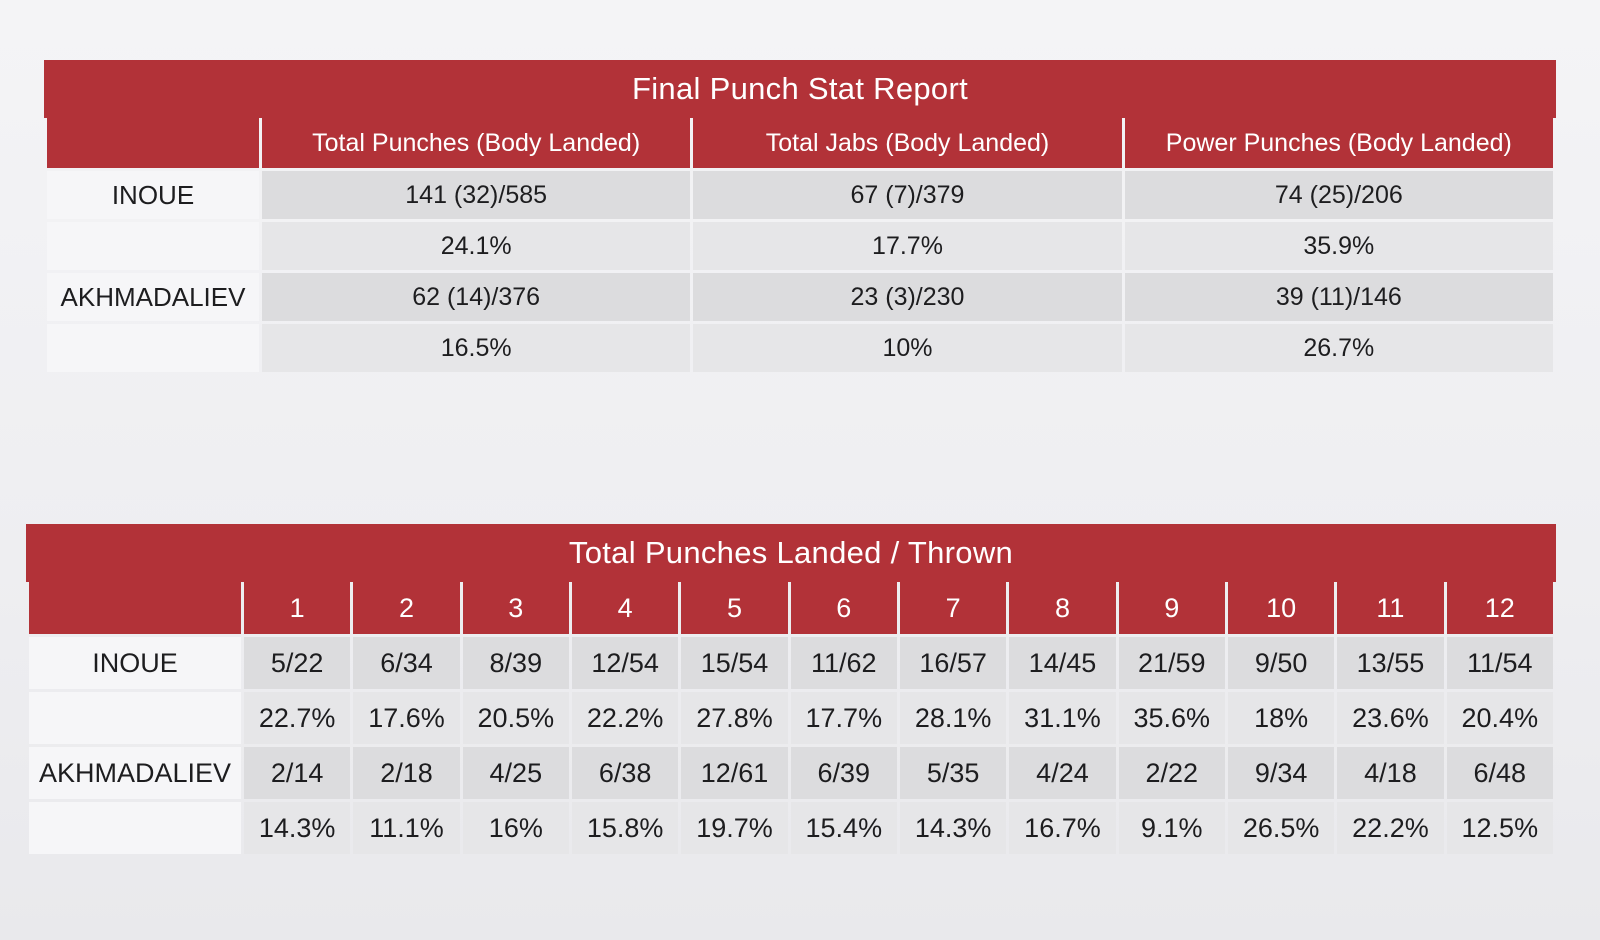 The width and height of the screenshot is (1600, 940). Describe the element at coordinates (1390, 773) in the screenshot. I see `round-count: 4/18` at that location.